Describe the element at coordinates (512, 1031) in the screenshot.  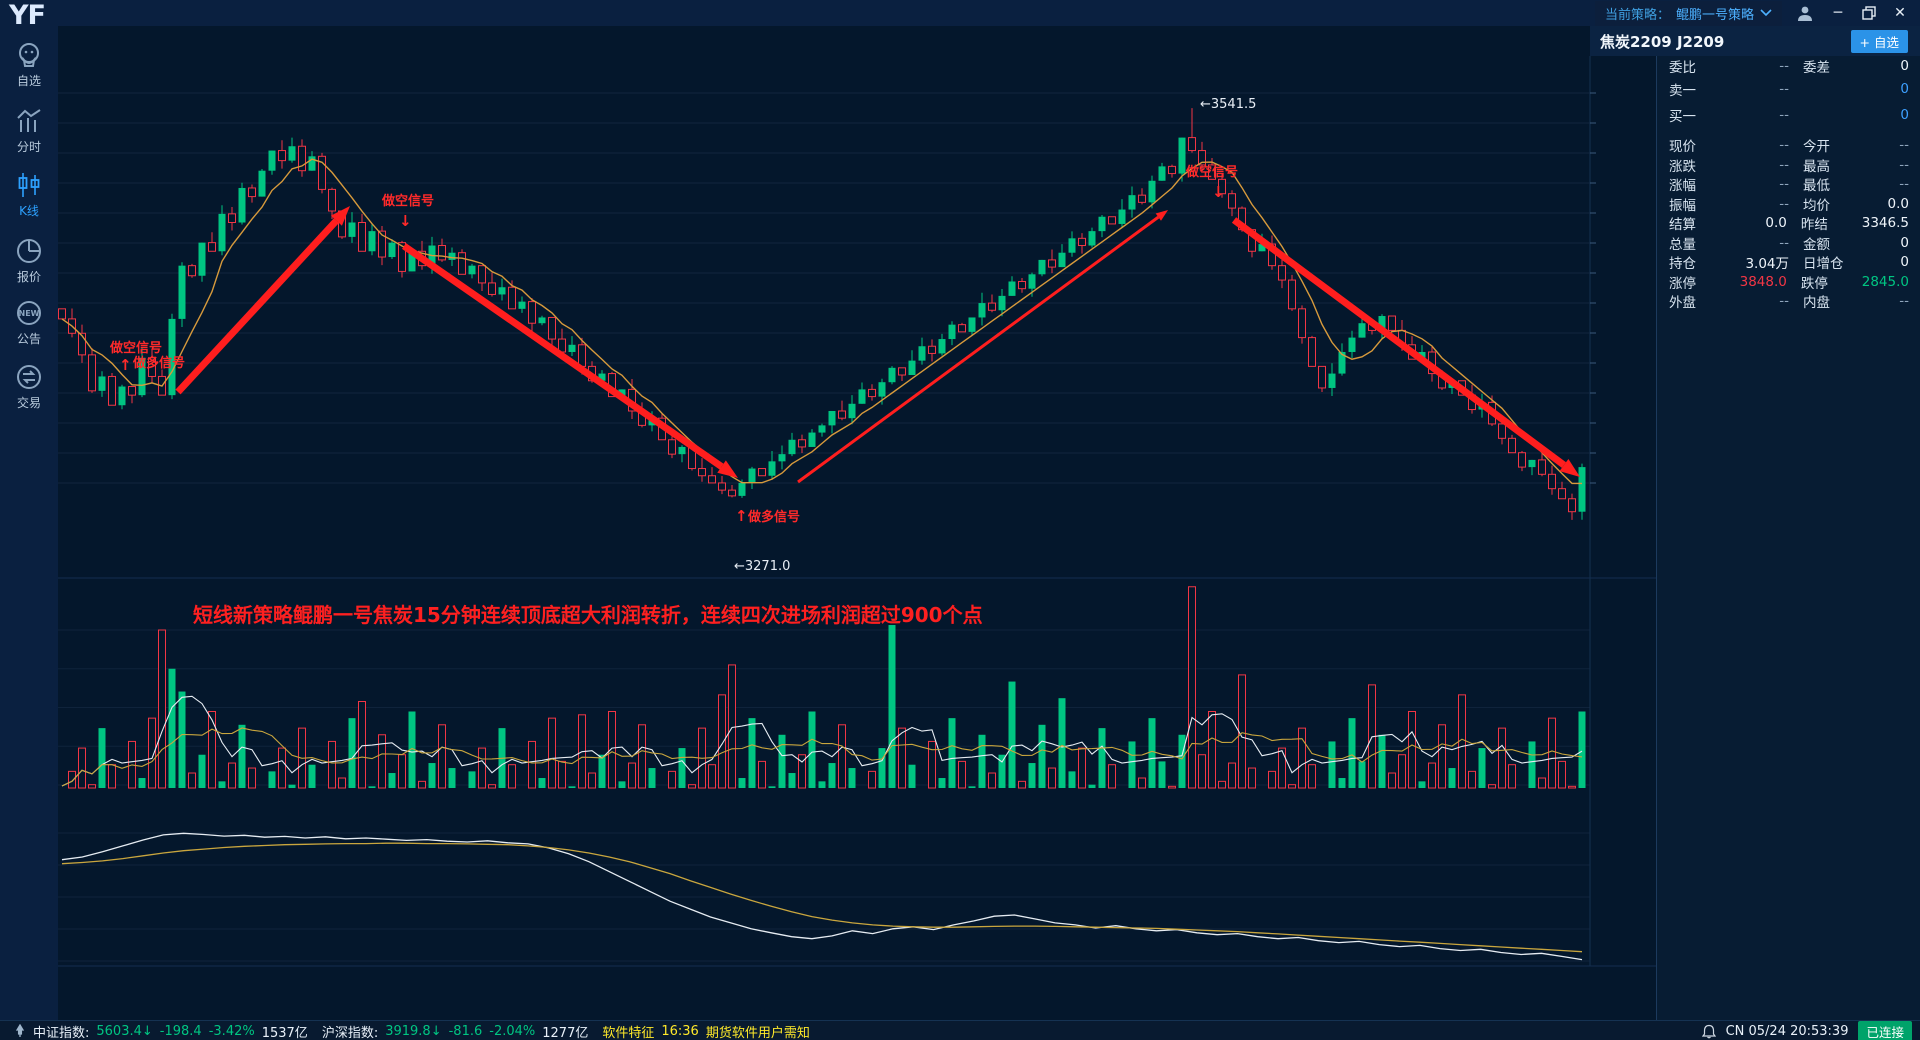
I see `index2-percent: -2.04%` at that location.